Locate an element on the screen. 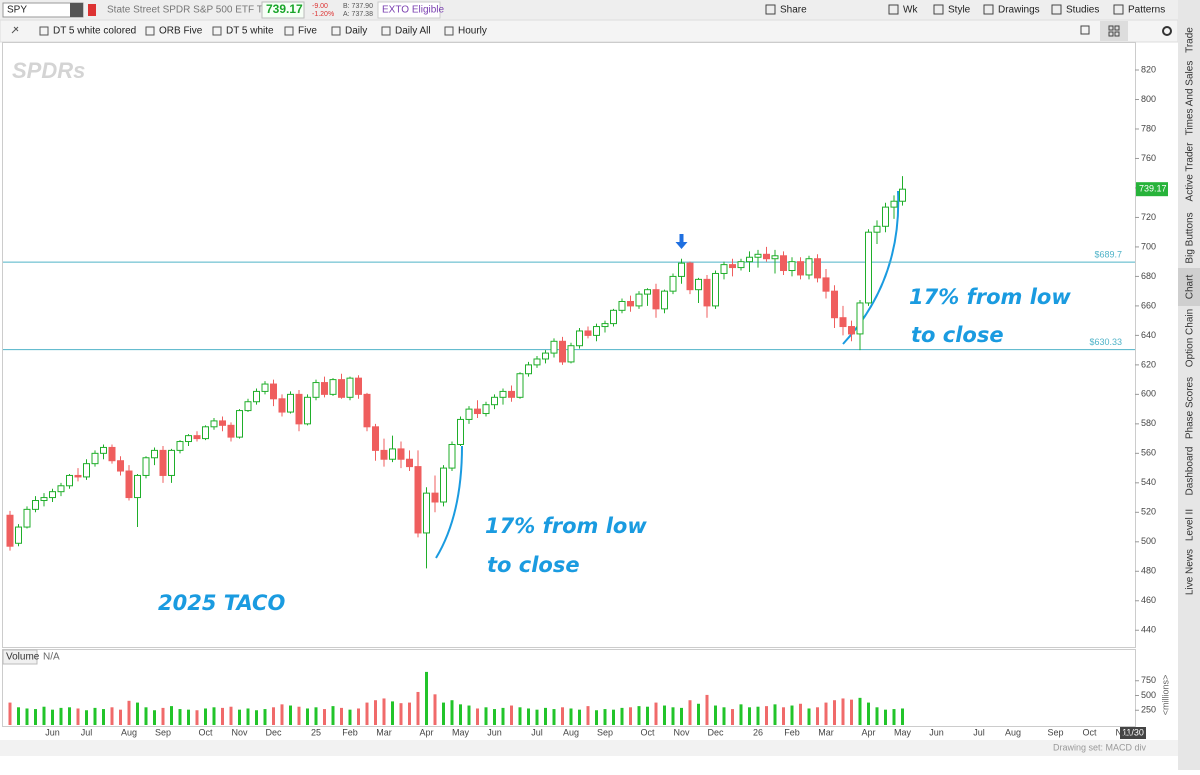  sidebar-tab: Chart is located at coordinates (1190, 287).